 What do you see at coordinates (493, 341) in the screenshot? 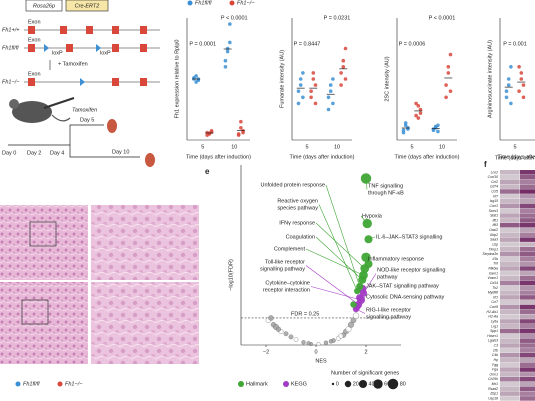
I see `row-label: Lgals3` at bounding box center [493, 341].